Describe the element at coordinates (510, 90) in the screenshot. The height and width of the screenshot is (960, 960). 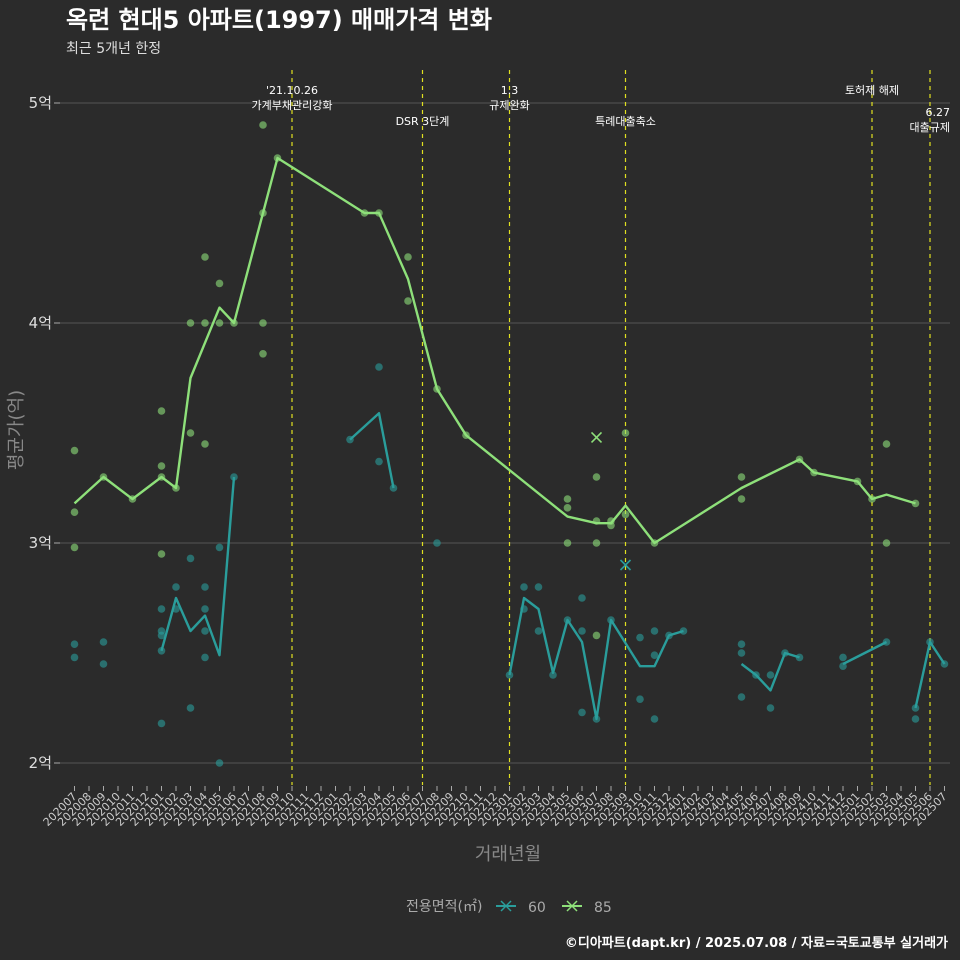
I see `event-label: 1.3` at that location.